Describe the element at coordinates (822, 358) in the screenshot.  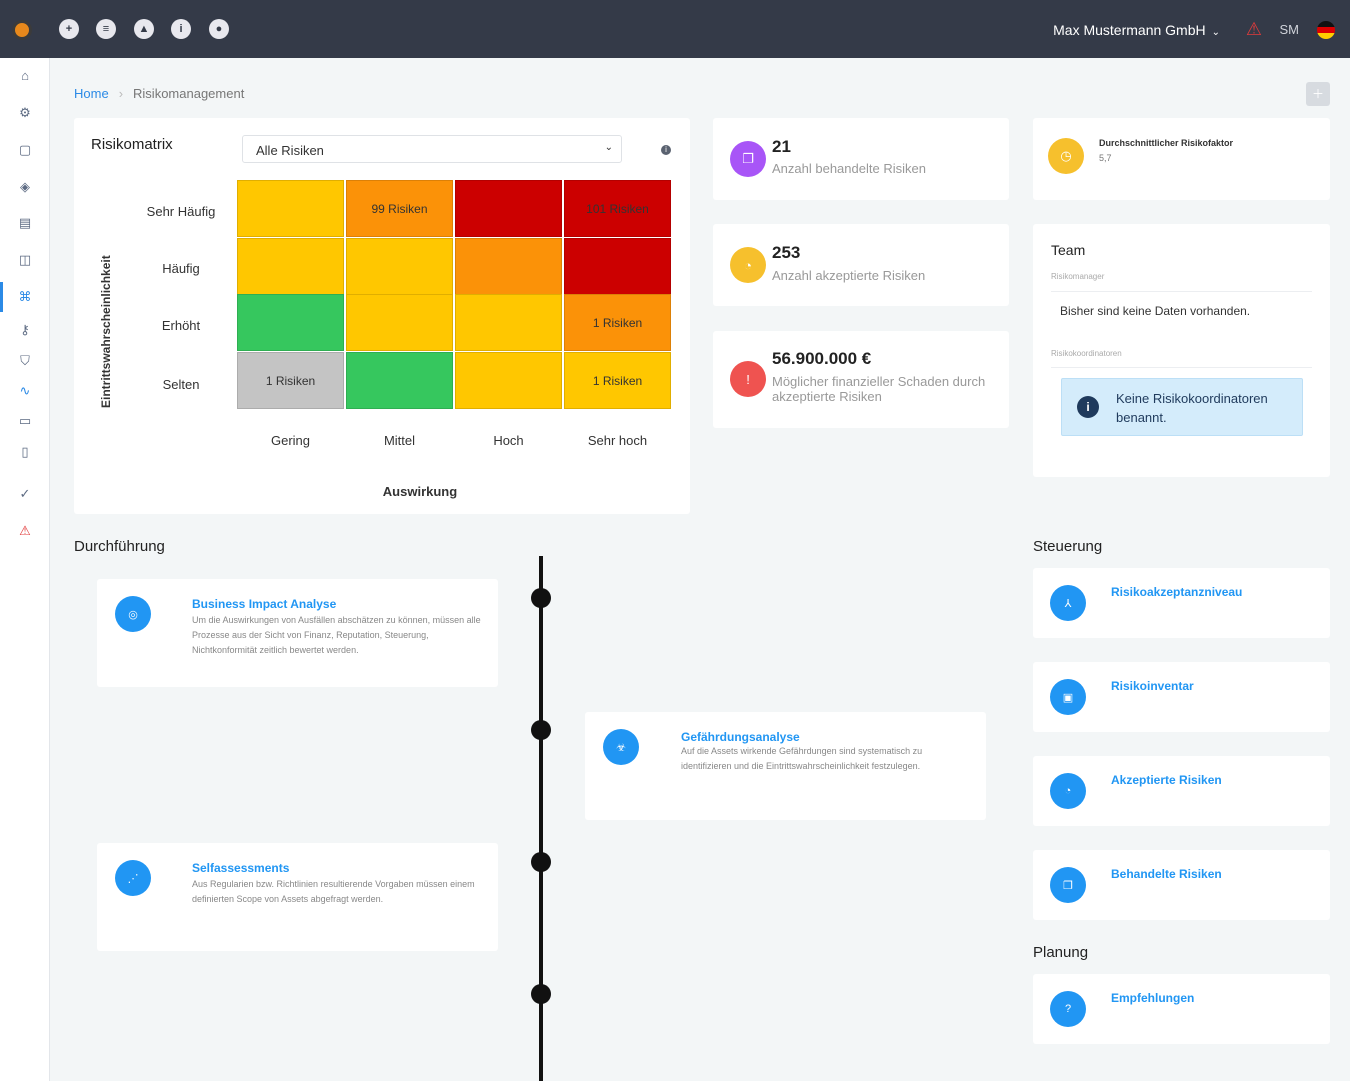
I see `stat-value: 56.900.000 €` at that location.